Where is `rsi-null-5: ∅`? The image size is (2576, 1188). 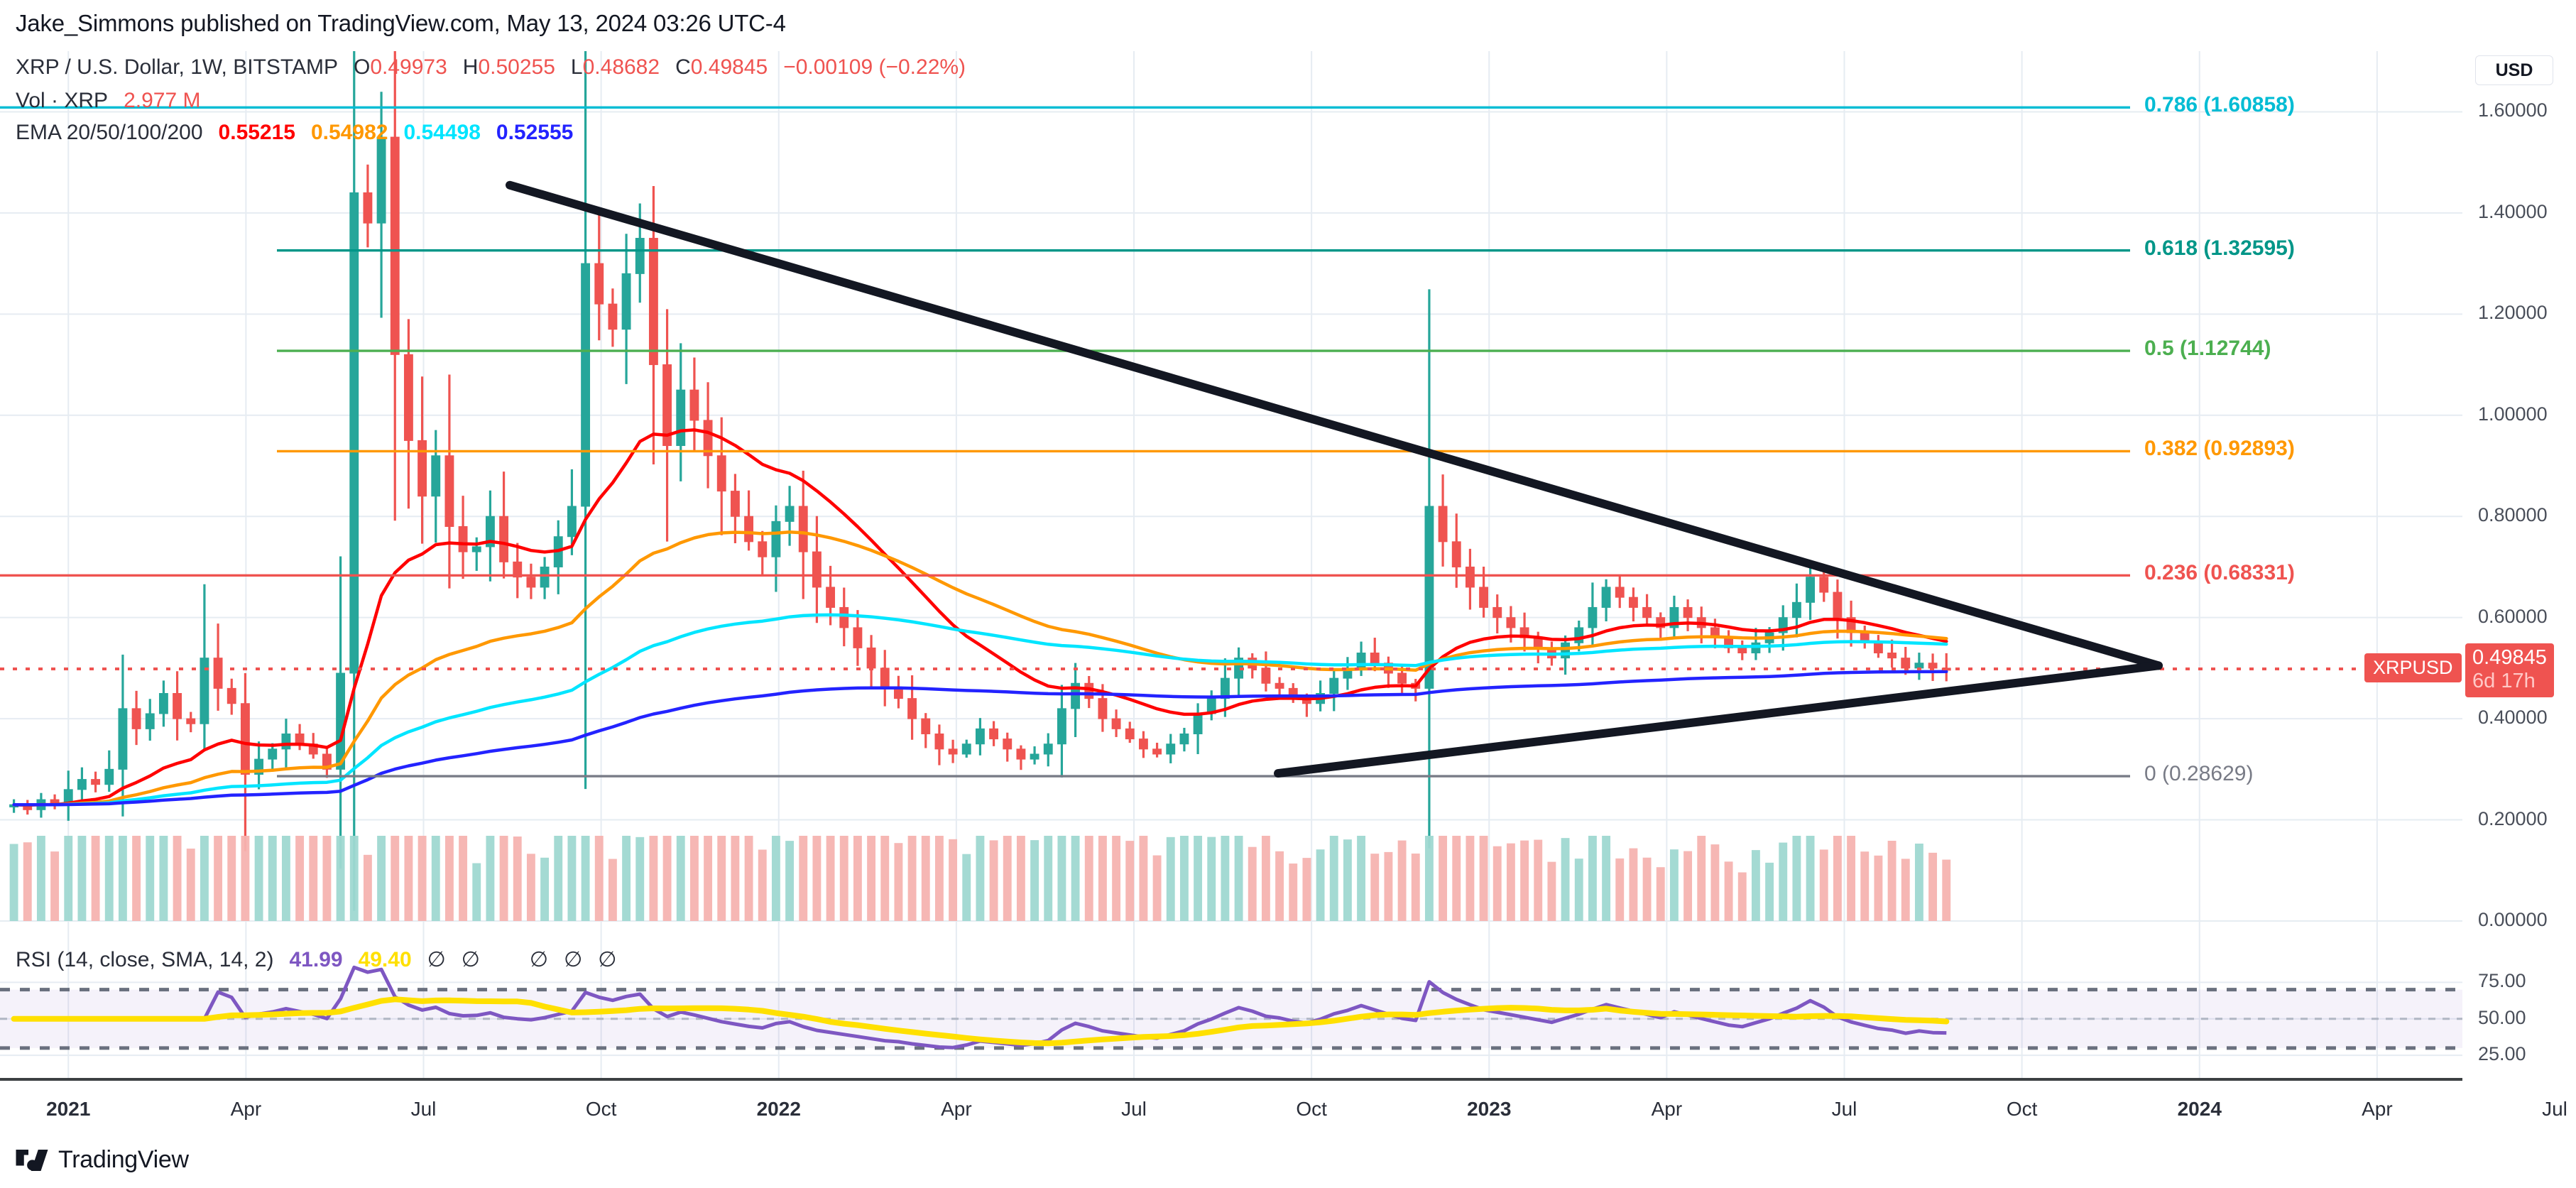
rsi-null-5: ∅ is located at coordinates (607, 959).